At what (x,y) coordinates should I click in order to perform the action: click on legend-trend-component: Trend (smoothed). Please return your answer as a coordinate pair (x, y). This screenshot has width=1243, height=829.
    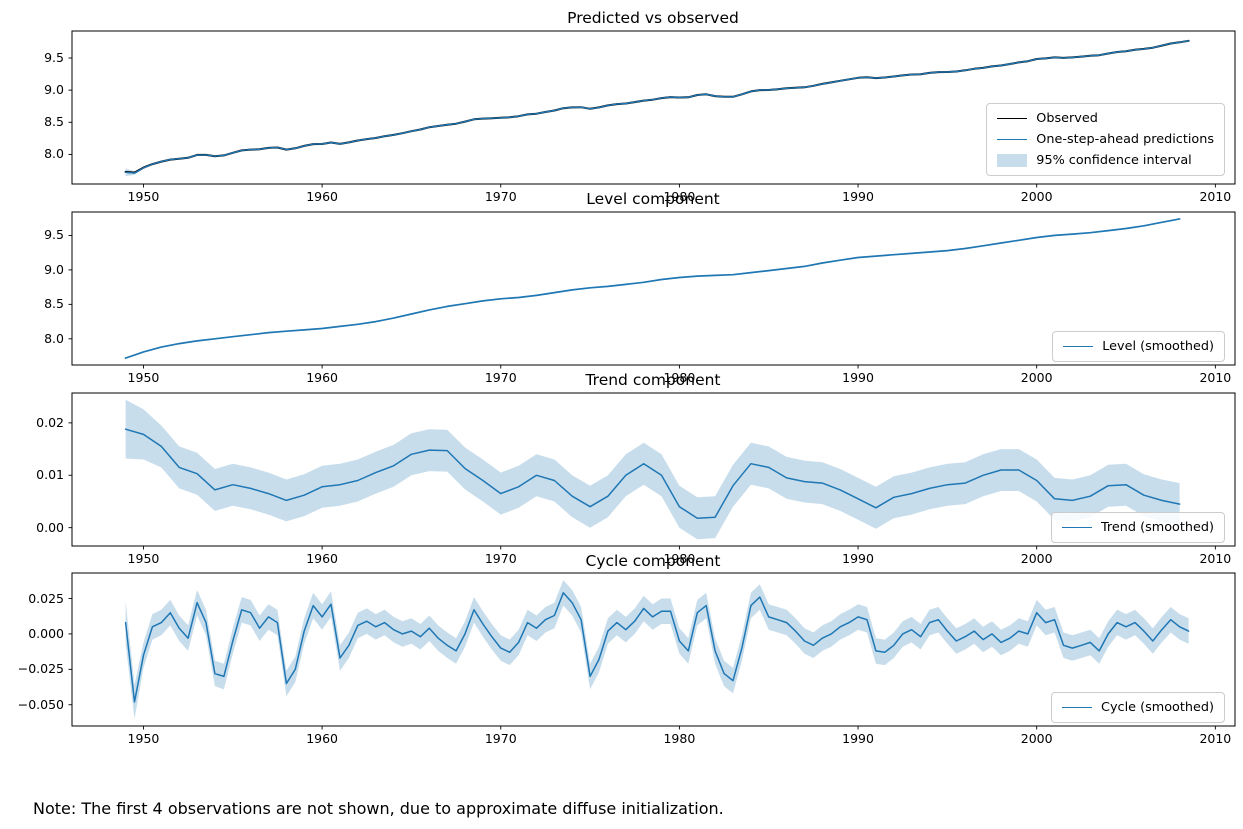
    Looking at the image, I should click on (1138, 527).